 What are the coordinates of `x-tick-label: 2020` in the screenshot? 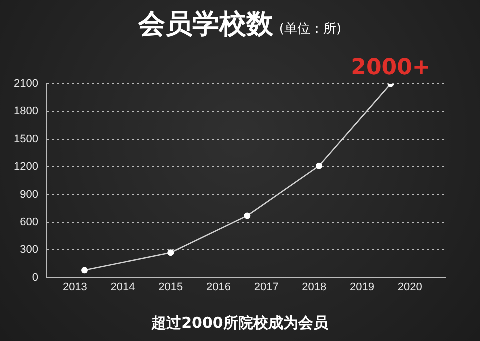 It's located at (410, 287).